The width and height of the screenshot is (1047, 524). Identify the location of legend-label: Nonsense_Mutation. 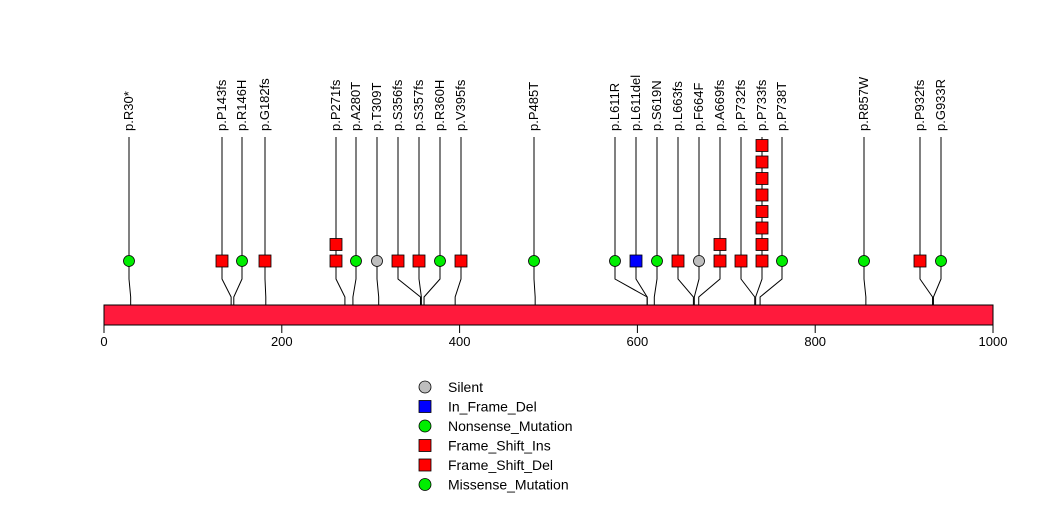
(510, 426).